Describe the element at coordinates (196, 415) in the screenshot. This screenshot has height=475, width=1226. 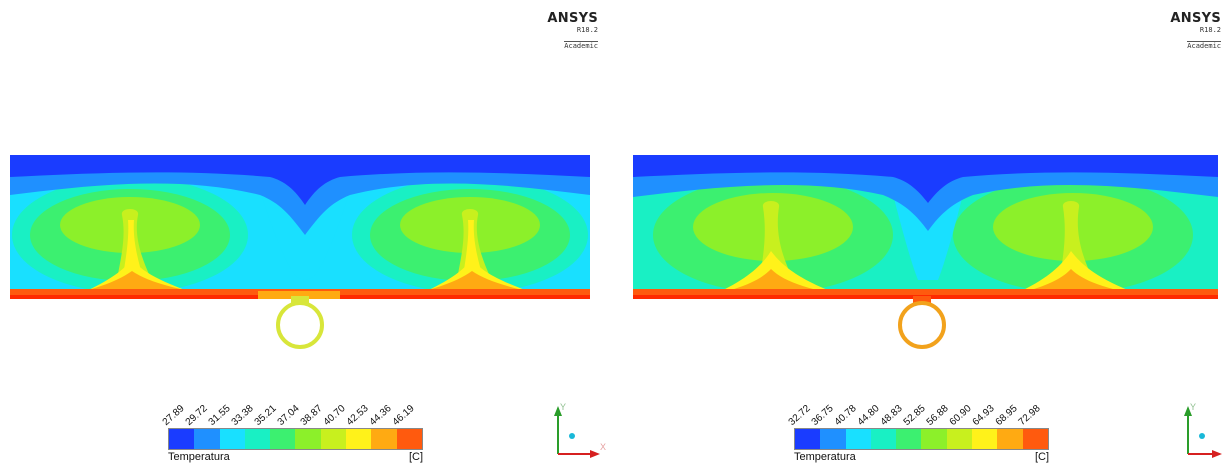
I see `legend-tick: 29.72` at that location.